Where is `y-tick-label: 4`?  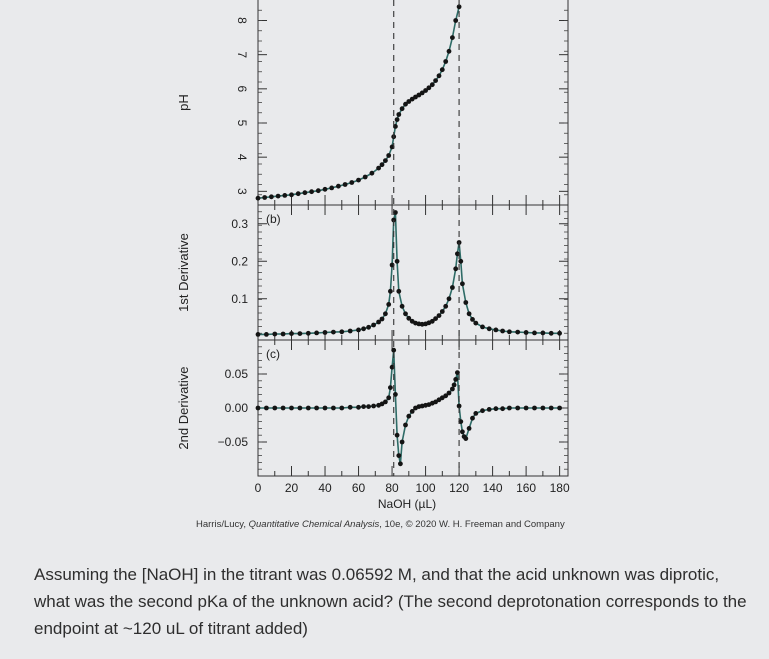 y-tick-label: 4 is located at coordinates (242, 157).